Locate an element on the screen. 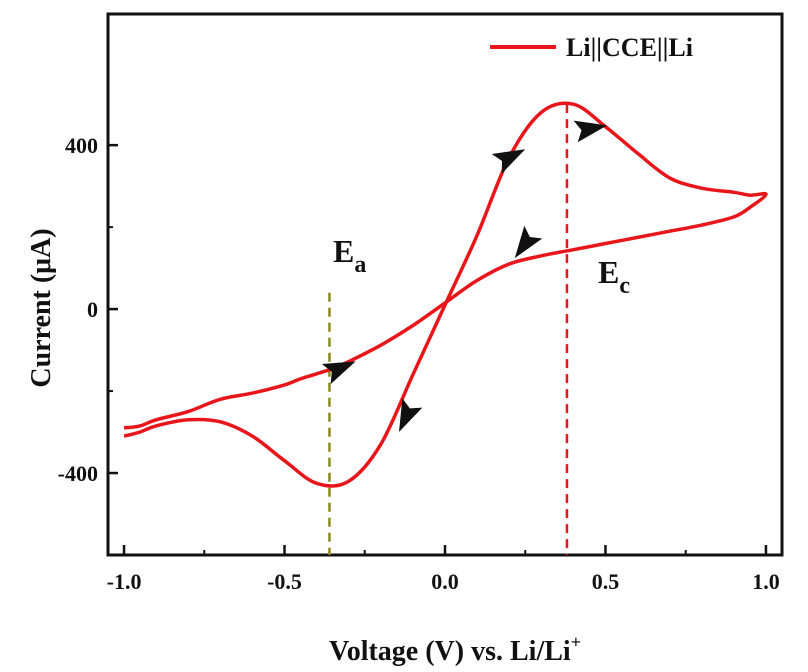 The height and width of the screenshot is (672, 808). y-tick-label: -400 is located at coordinates (78, 473).